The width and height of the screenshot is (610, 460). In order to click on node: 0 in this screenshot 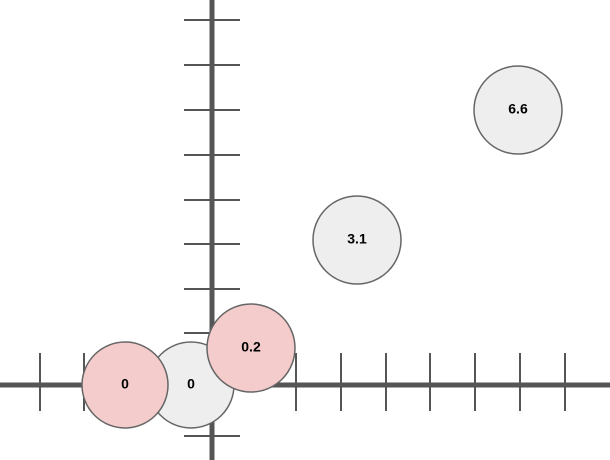, I will do `click(125, 385)`.